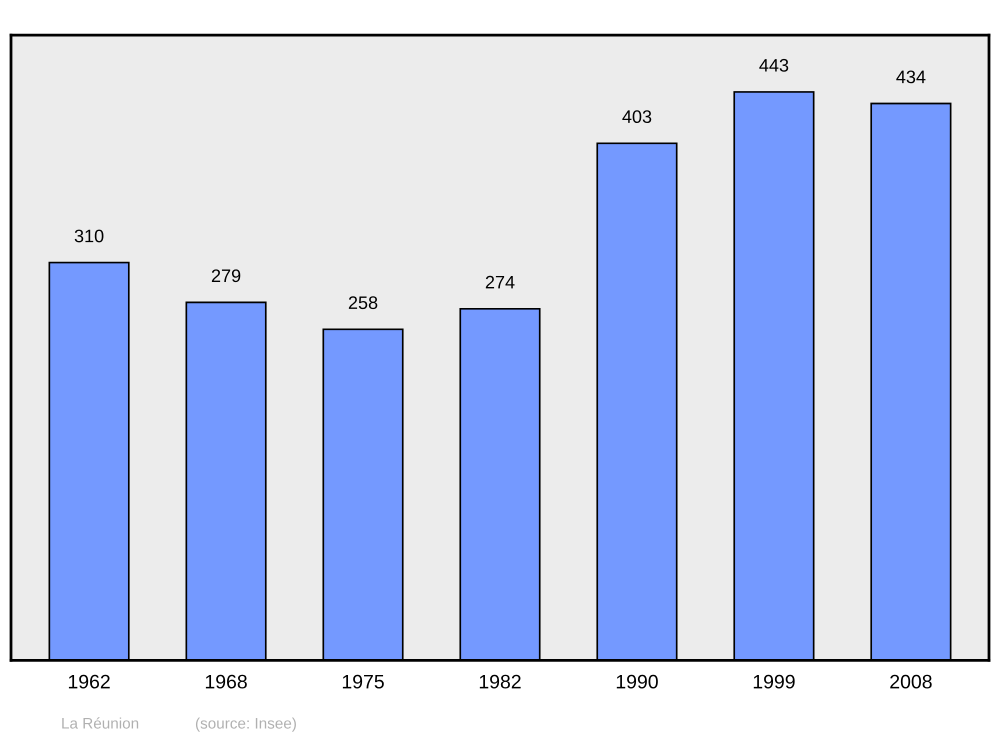 The width and height of the screenshot is (1000, 747). Describe the element at coordinates (89, 681) in the screenshot. I see `x-tick-label: 1962` at that location.